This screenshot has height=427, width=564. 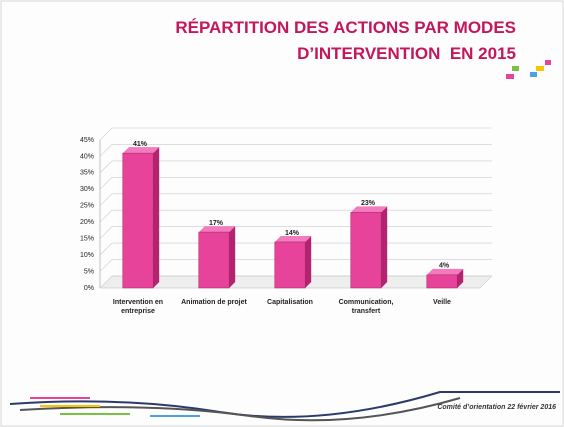 I want to click on y-tick-label: 40%, so click(x=87, y=156).